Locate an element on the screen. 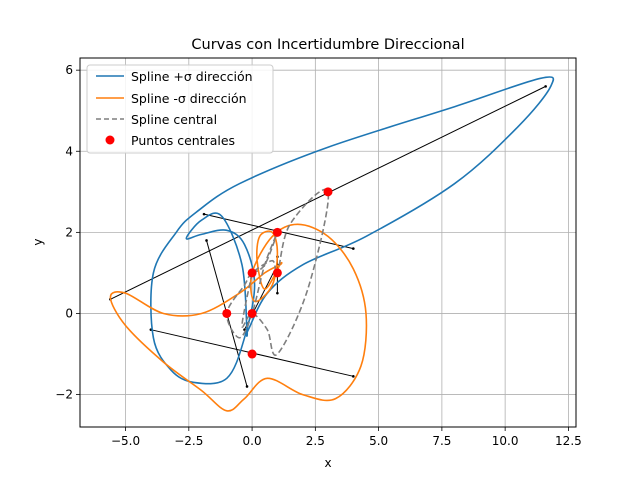  x-ticks: −5.0 −2.5 0.0 2.5 5.0 7.5 10.0 12.5 is located at coordinates (346, 437).